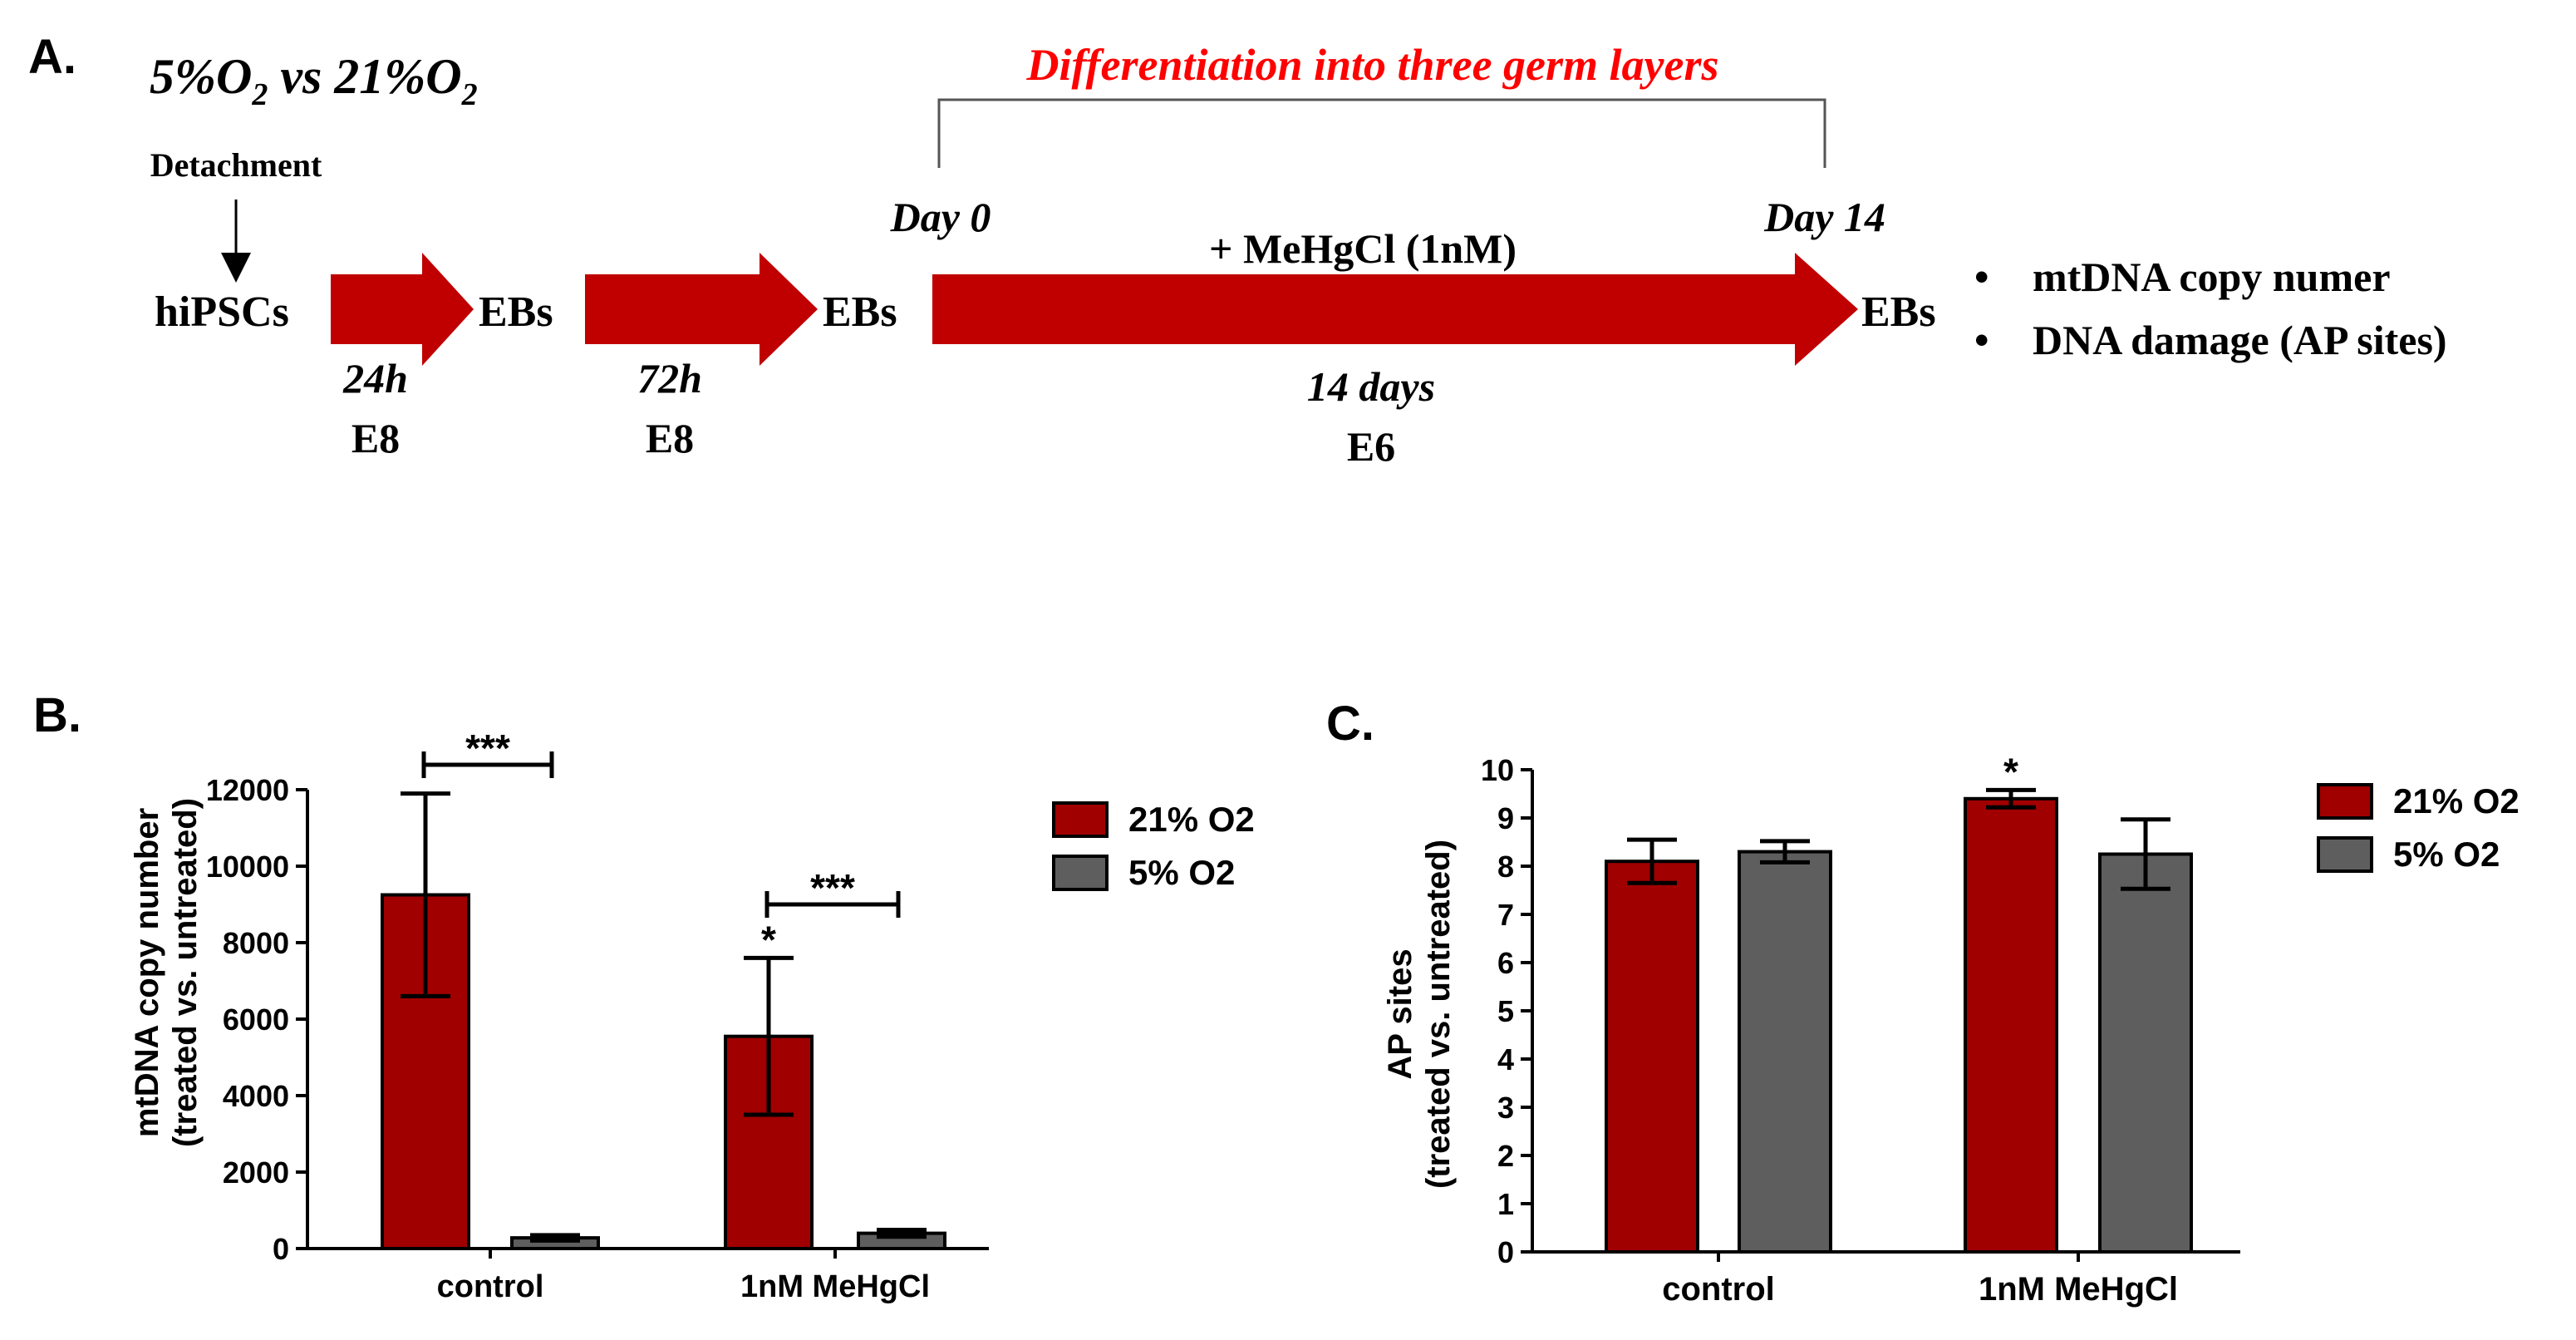 This screenshot has height=1340, width=2576. Describe the element at coordinates (1505, 1011) in the screenshot. I see `y-tick-label: 5` at that location.